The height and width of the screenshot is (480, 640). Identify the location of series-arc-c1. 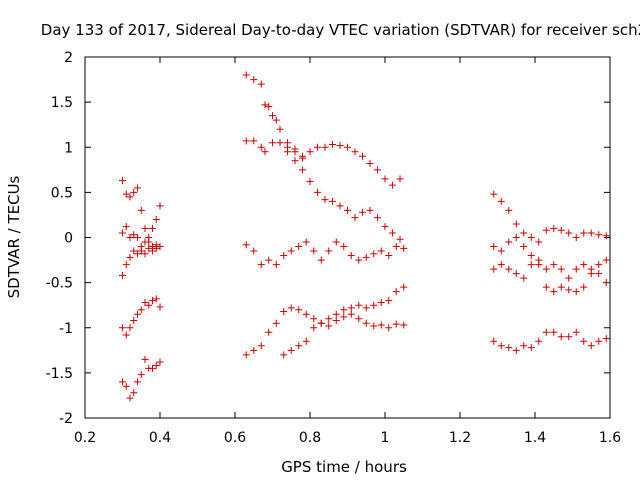
(550, 218).